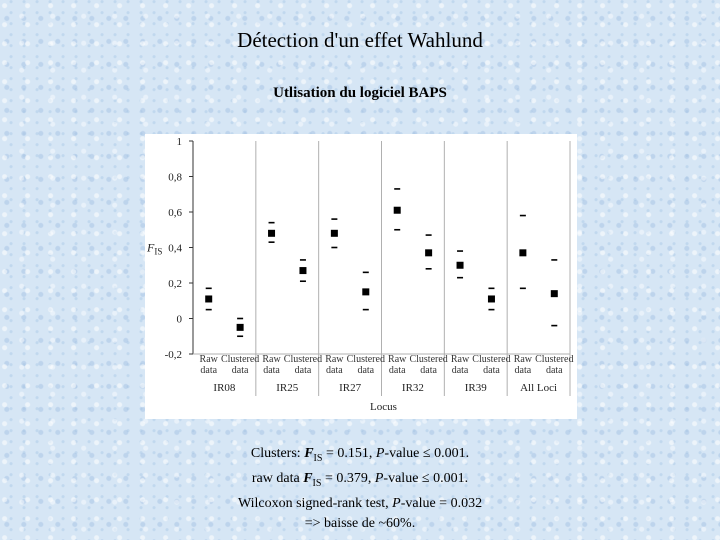  I want to click on y-tick-label: 0,2, so click(175, 284).